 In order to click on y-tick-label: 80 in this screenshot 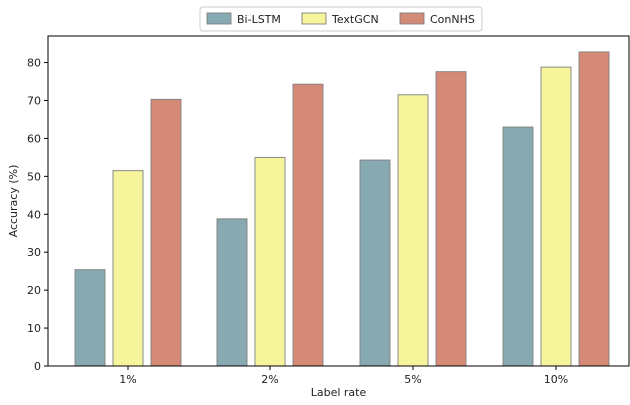, I will do `click(34, 63)`.